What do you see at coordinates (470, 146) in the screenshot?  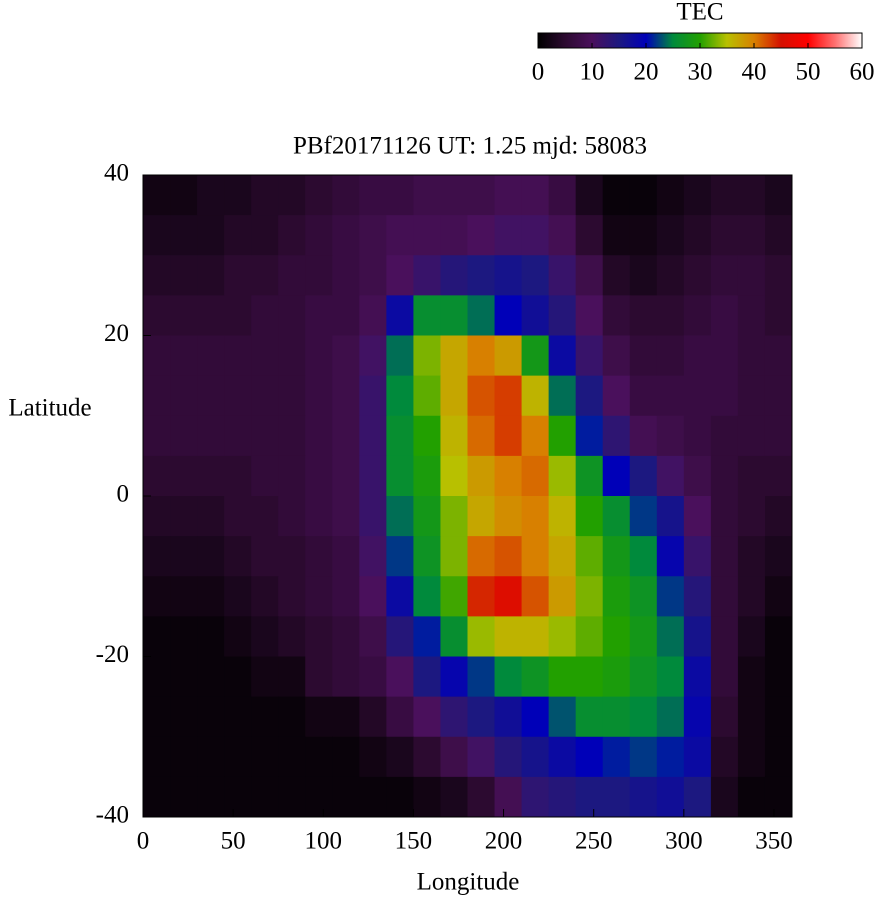 I see `chart-title: PBf20171126 UT: 1.25 mjd: 58083` at bounding box center [470, 146].